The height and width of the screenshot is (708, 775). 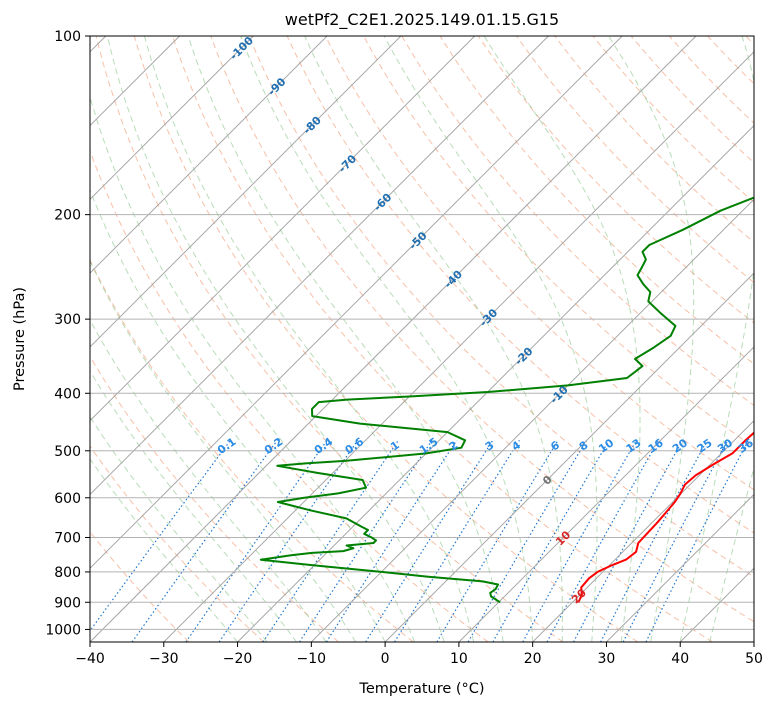 What do you see at coordinates (67, 216) in the screenshot?
I see `y-tick-label: 200` at bounding box center [67, 216].